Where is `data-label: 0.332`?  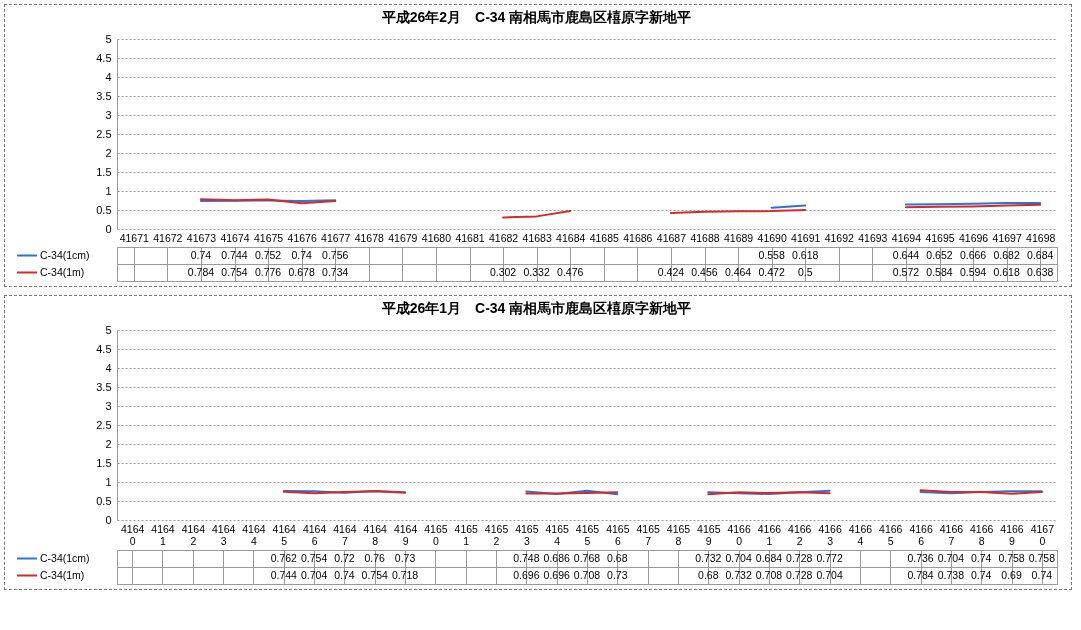
data-label: 0.332 is located at coordinates (536, 271).